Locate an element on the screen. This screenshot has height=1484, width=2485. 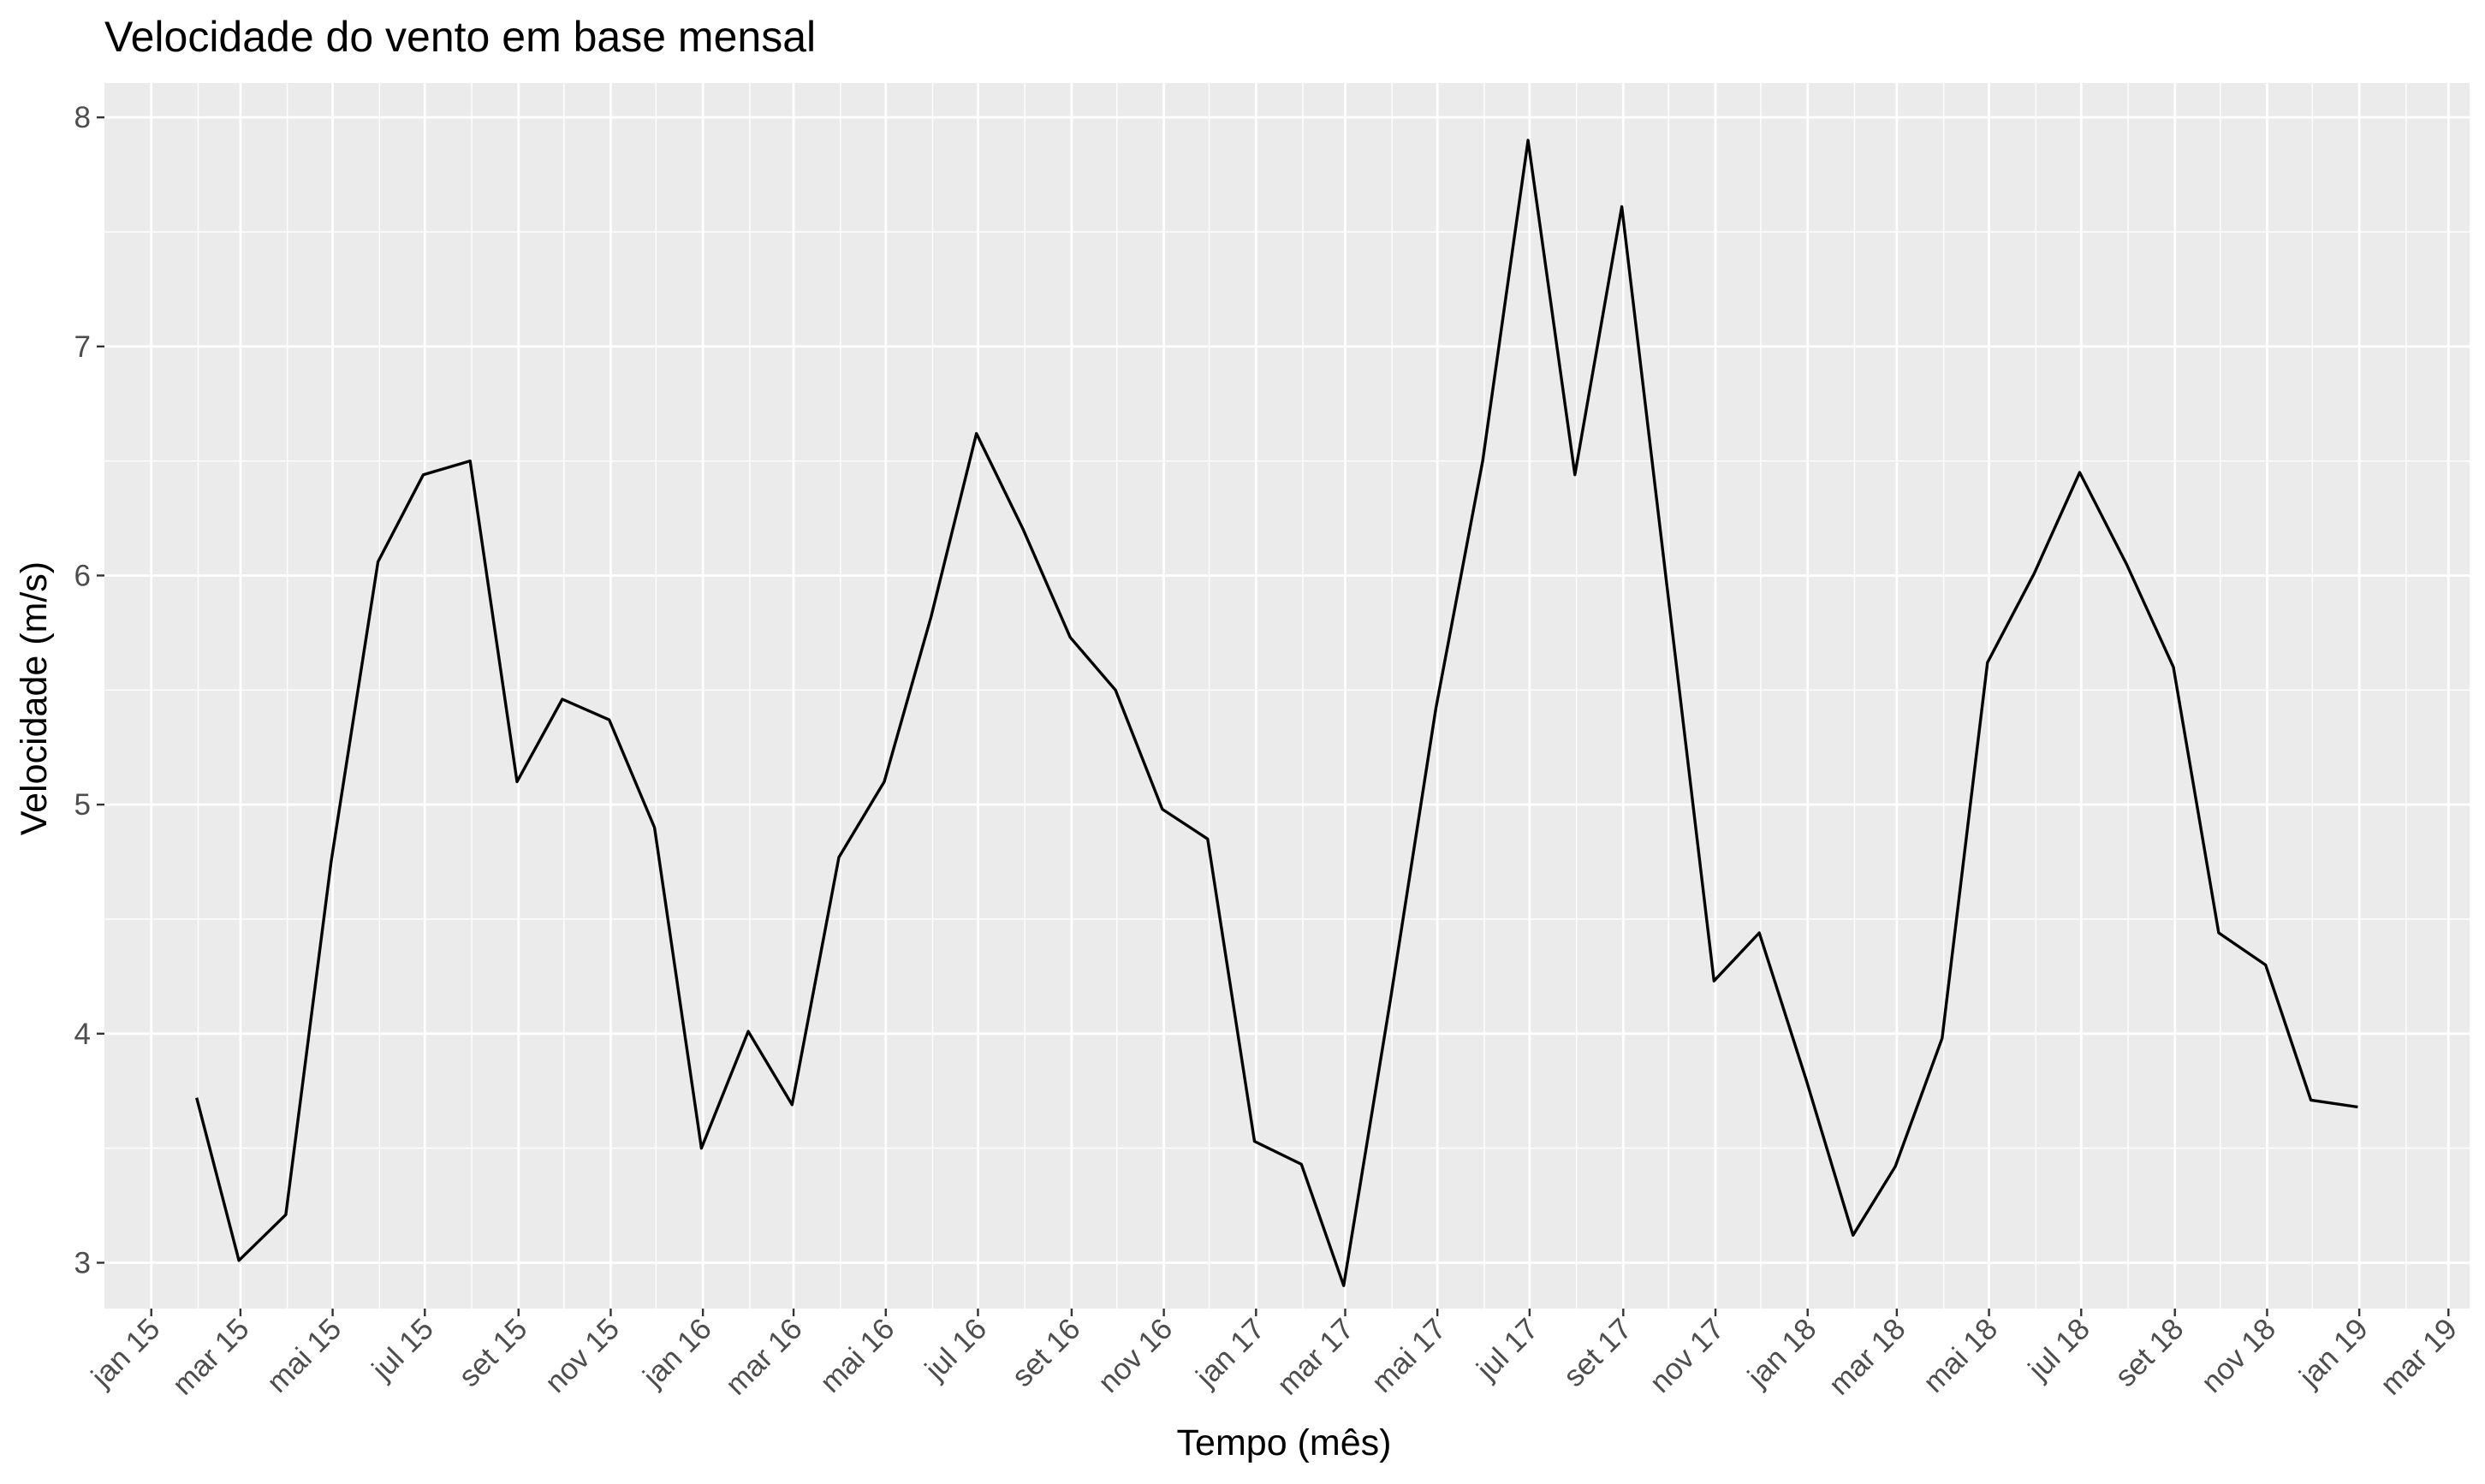
y-tick-label: 4 is located at coordinates (82, 1034).